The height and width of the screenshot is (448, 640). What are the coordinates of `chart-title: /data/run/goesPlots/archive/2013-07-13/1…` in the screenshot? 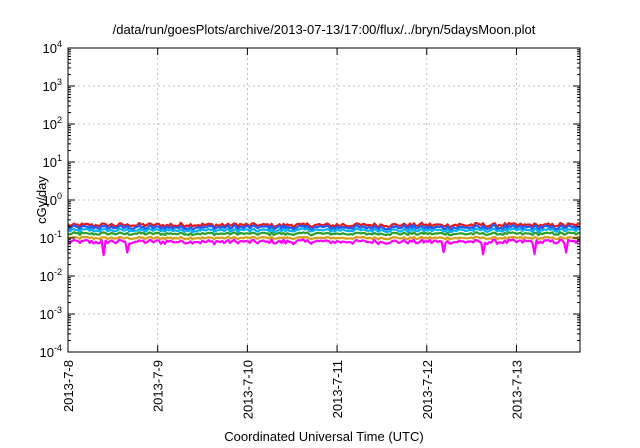 It's located at (324, 29).